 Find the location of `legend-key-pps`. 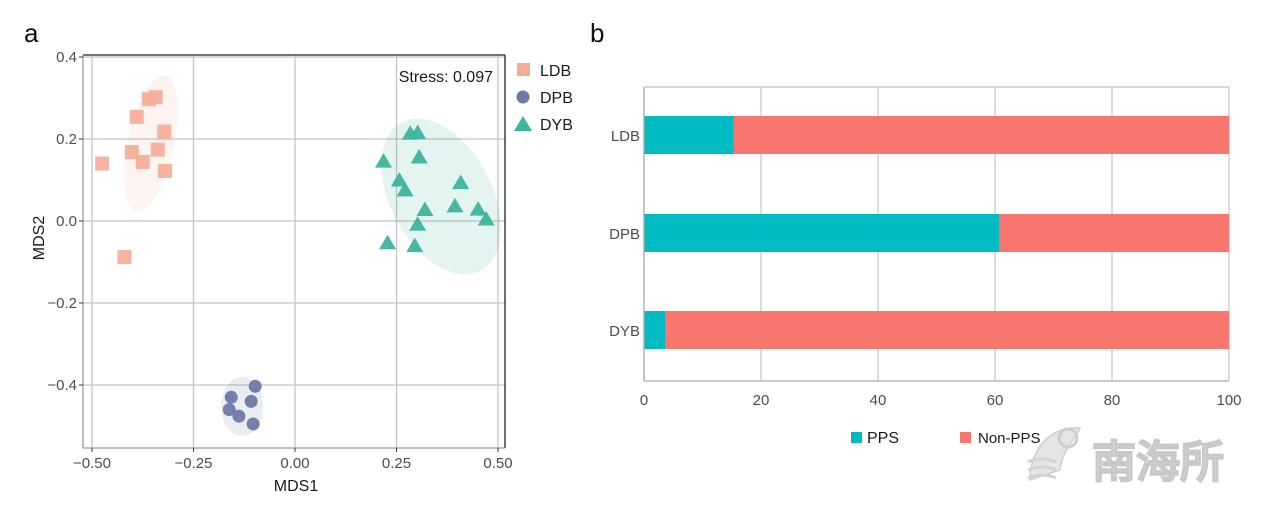

legend-key-pps is located at coordinates (856, 437).